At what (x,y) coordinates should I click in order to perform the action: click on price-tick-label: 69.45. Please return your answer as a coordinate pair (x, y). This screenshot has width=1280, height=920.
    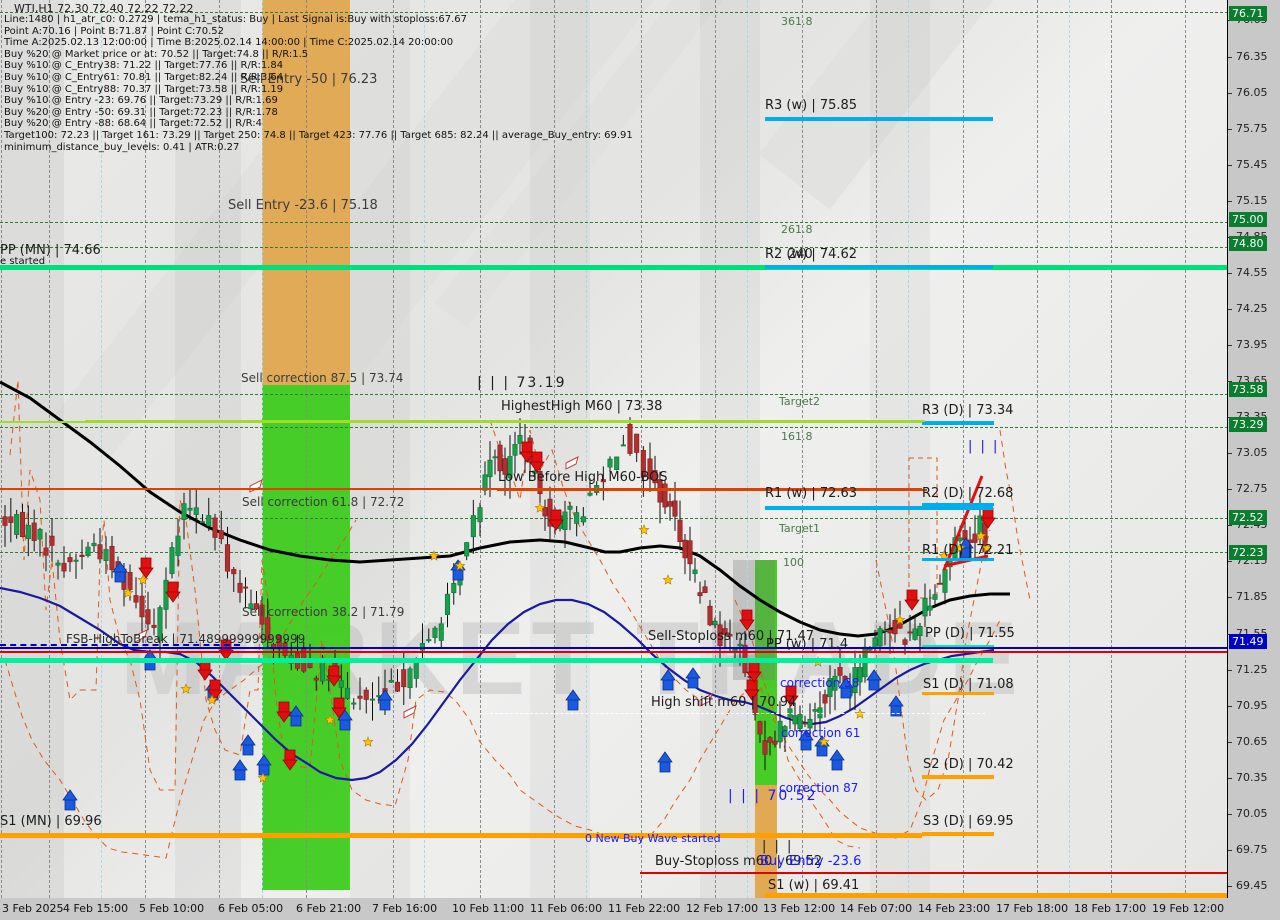
    Looking at the image, I should click on (1252, 885).